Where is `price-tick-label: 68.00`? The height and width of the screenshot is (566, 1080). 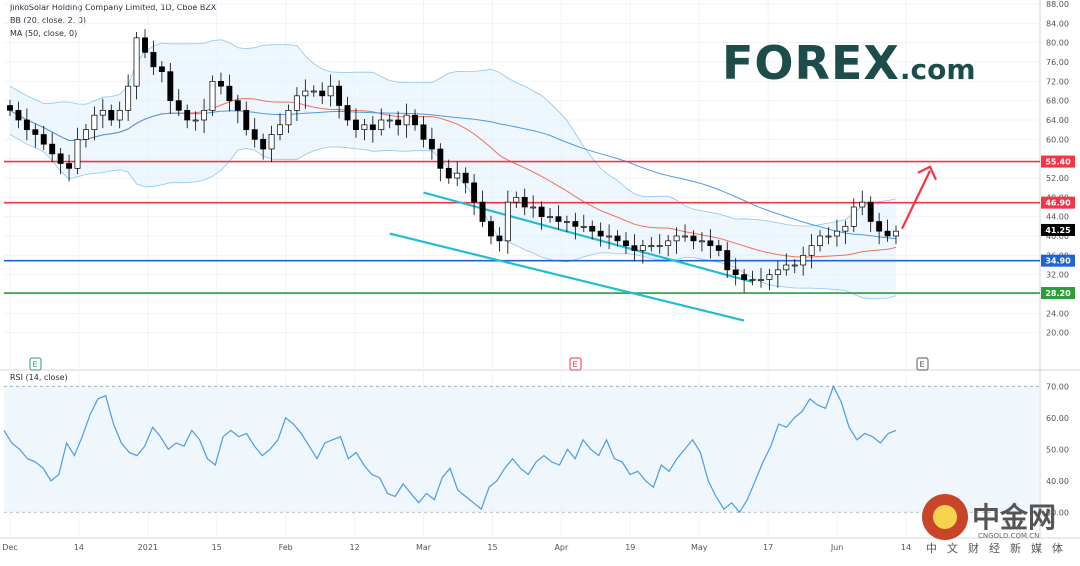 price-tick-label: 68.00 is located at coordinates (1057, 101).